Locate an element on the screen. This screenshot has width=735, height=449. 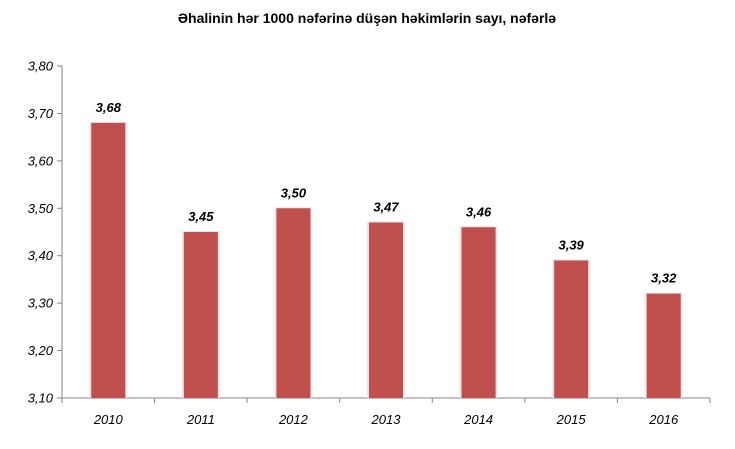
y-tick-label: 3,60 is located at coordinates (41, 160).